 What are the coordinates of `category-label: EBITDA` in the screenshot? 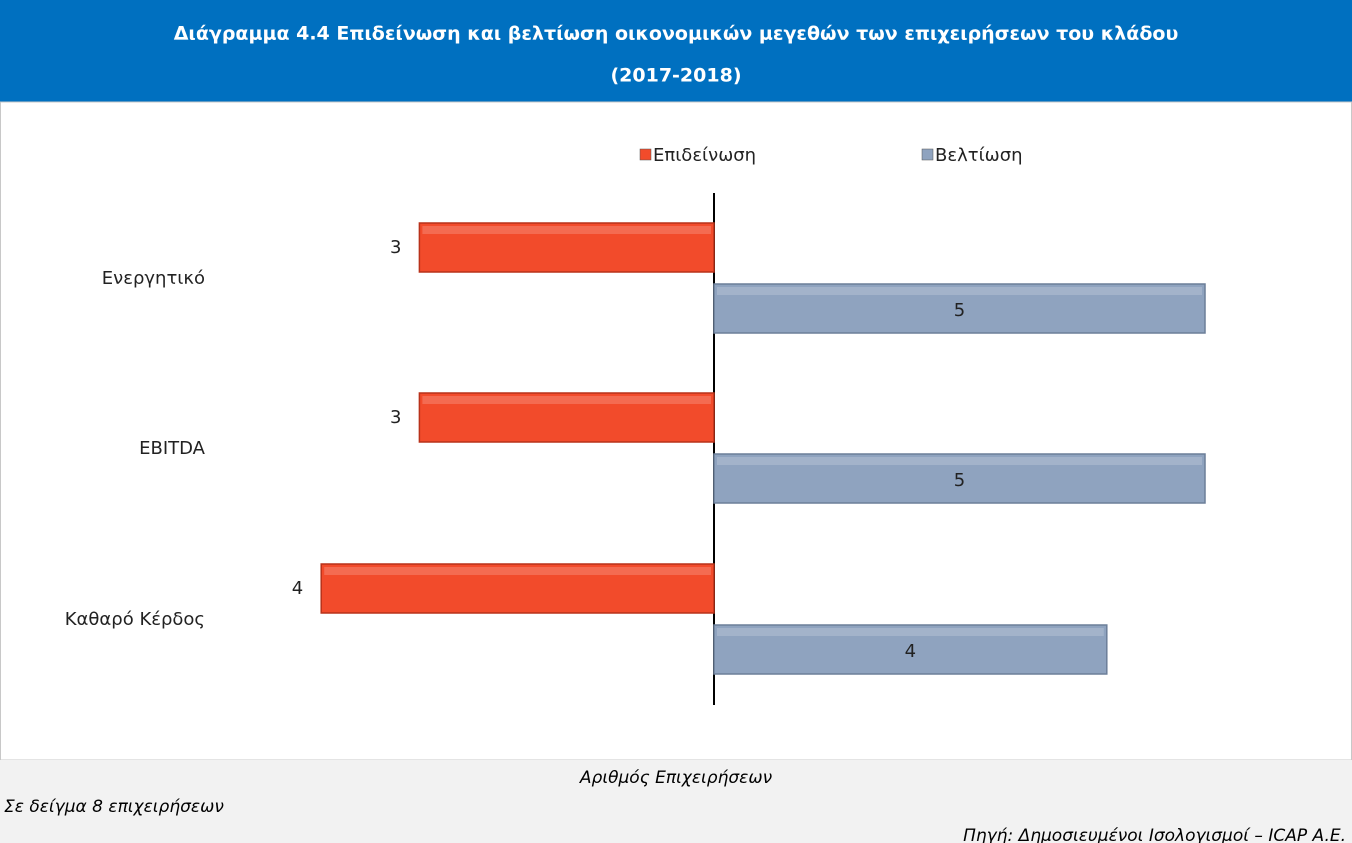 It's located at (172, 448).